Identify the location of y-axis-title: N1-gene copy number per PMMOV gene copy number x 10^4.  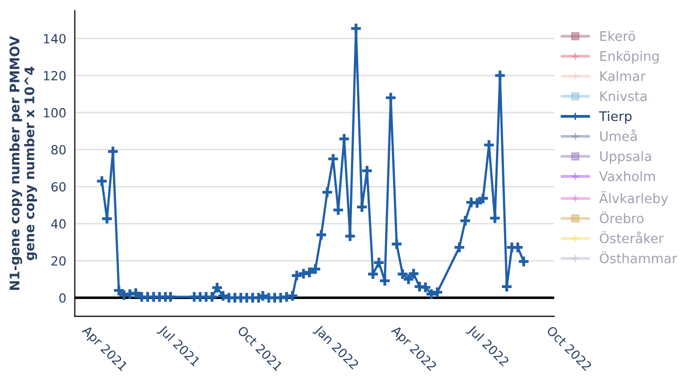
(23, 163).